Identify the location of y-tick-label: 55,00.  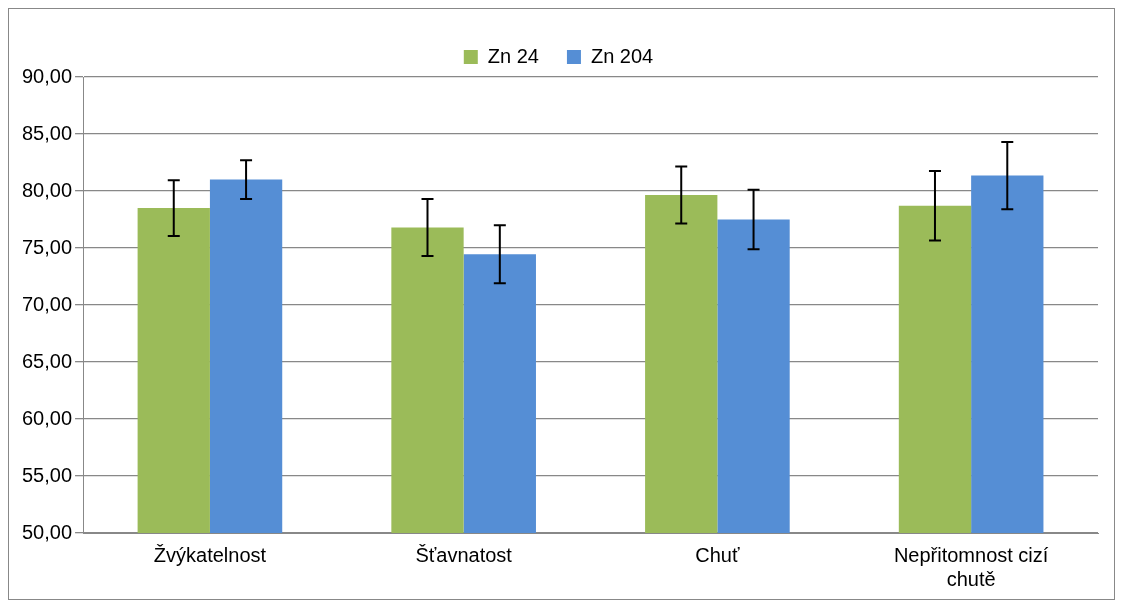
(47, 474).